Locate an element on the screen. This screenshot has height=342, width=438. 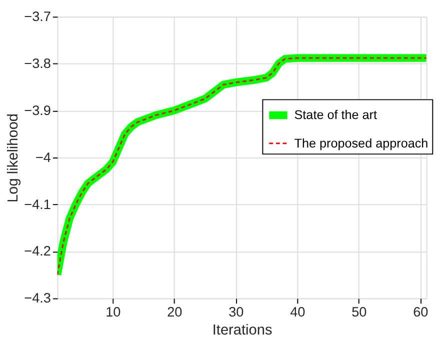
x-tick-label: 10 is located at coordinates (114, 312).